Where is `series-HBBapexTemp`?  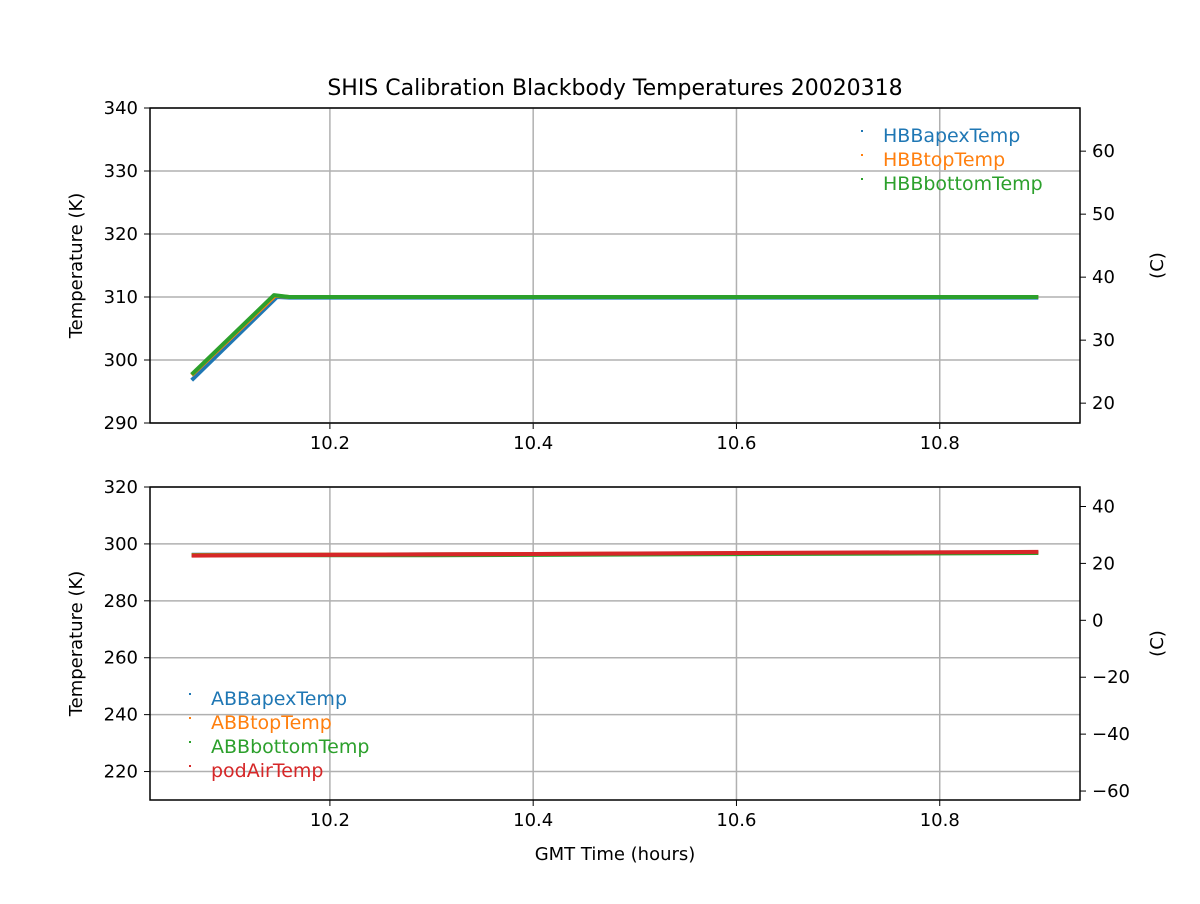
series-HBBapexTemp is located at coordinates (614, 338).